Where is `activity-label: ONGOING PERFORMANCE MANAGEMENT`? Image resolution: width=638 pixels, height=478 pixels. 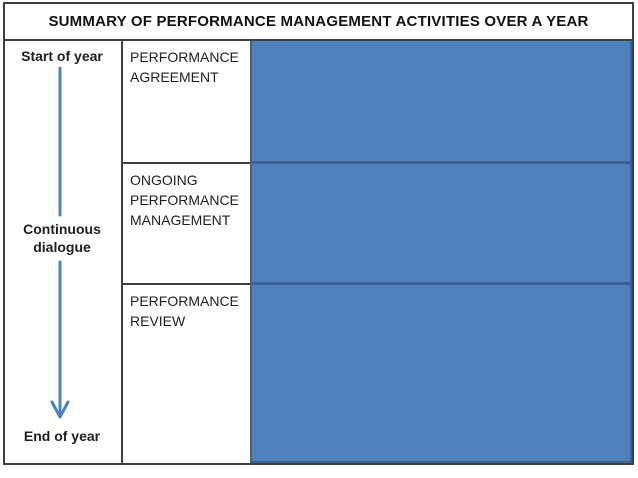 activity-label: ONGOING PERFORMANCE MANAGEMENT is located at coordinates (184, 200).